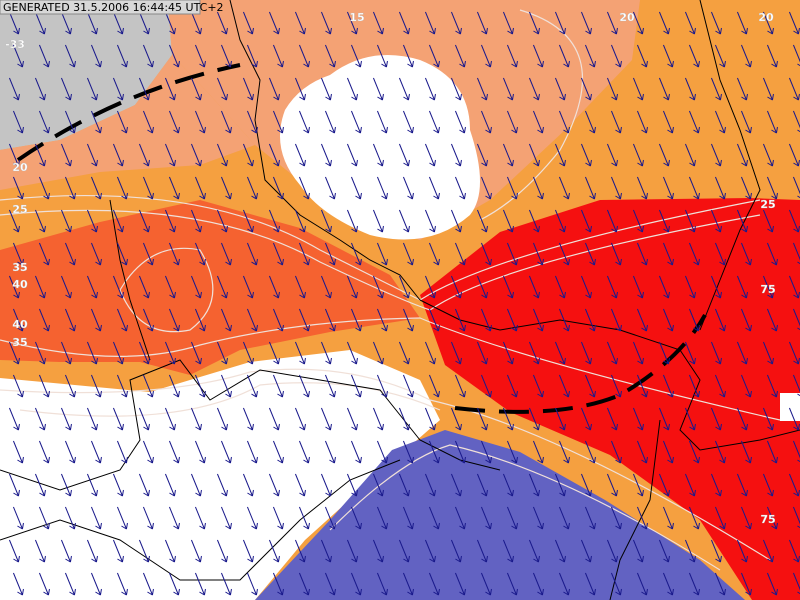 This screenshot has height=600, width=800. Describe the element at coordinates (100, 7) in the screenshot. I see `header-box` at that location.